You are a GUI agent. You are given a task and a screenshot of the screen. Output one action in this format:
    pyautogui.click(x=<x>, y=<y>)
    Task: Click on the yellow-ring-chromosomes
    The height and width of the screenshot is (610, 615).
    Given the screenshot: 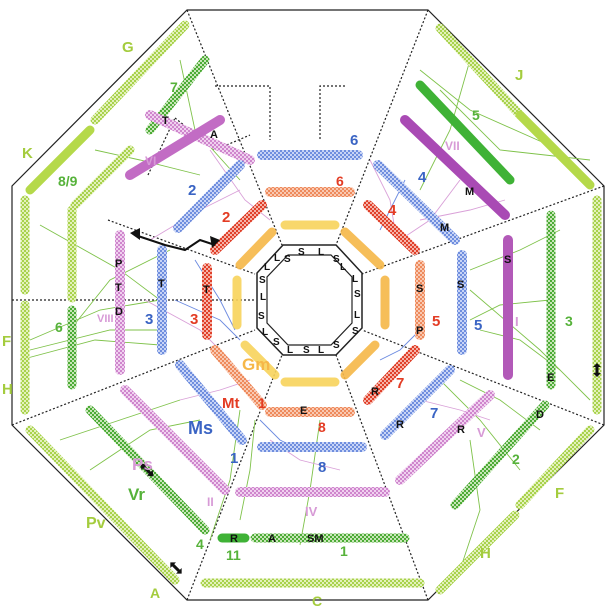 What is the action you would take?
    pyautogui.click(x=311, y=303)
    